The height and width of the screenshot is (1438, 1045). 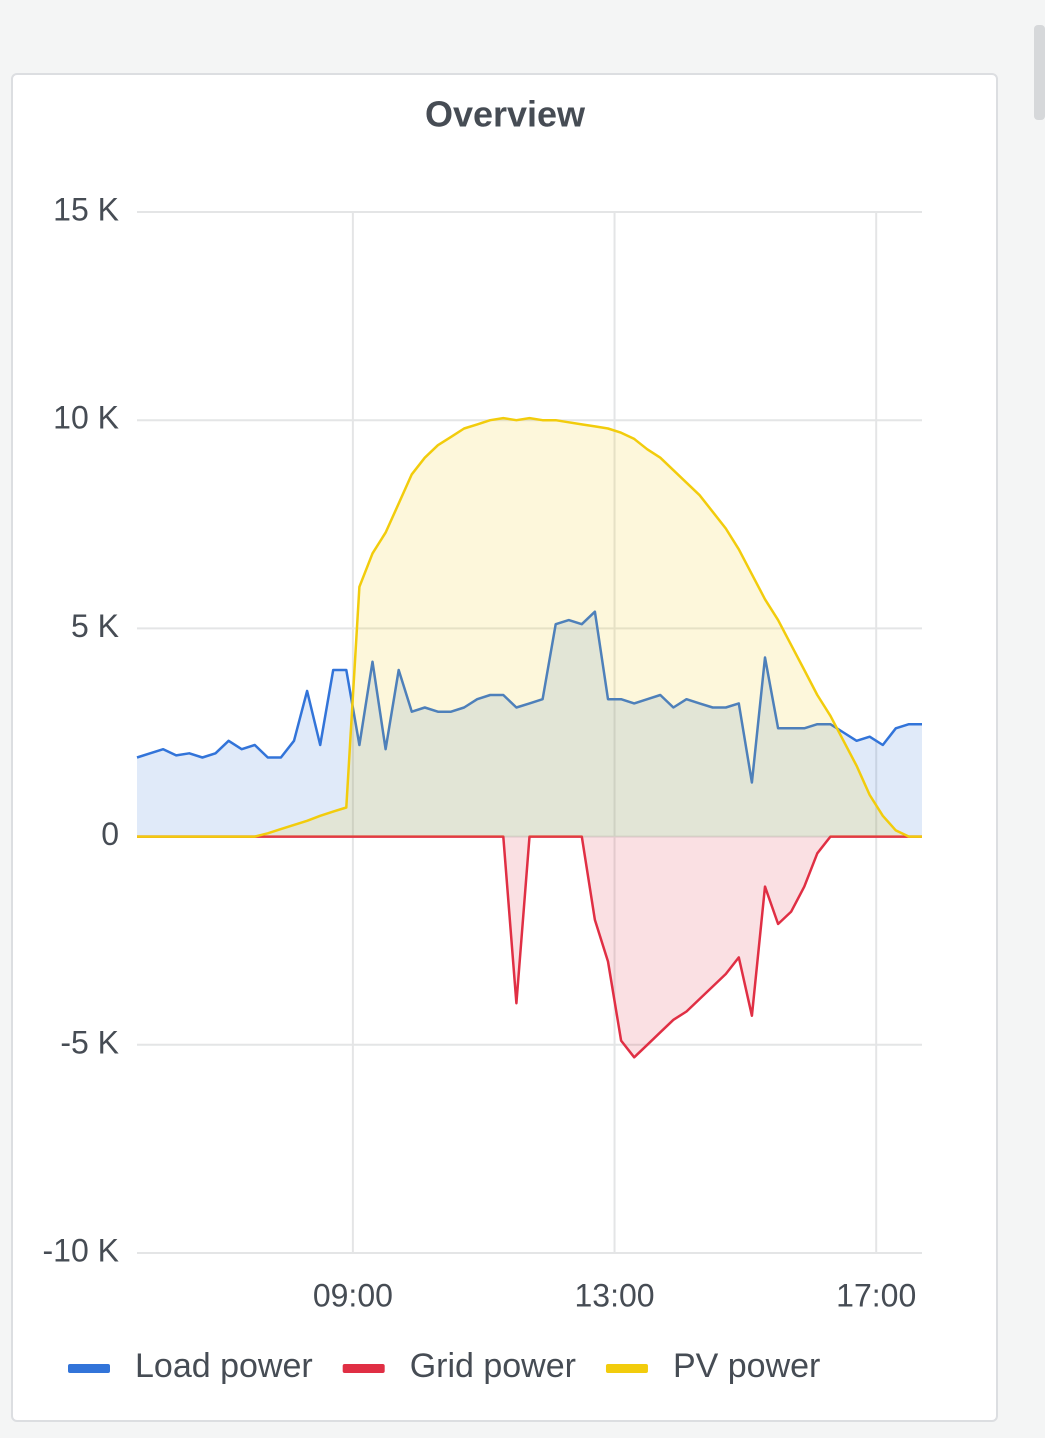 I want to click on legend-label: Load power, so click(x=224, y=1366).